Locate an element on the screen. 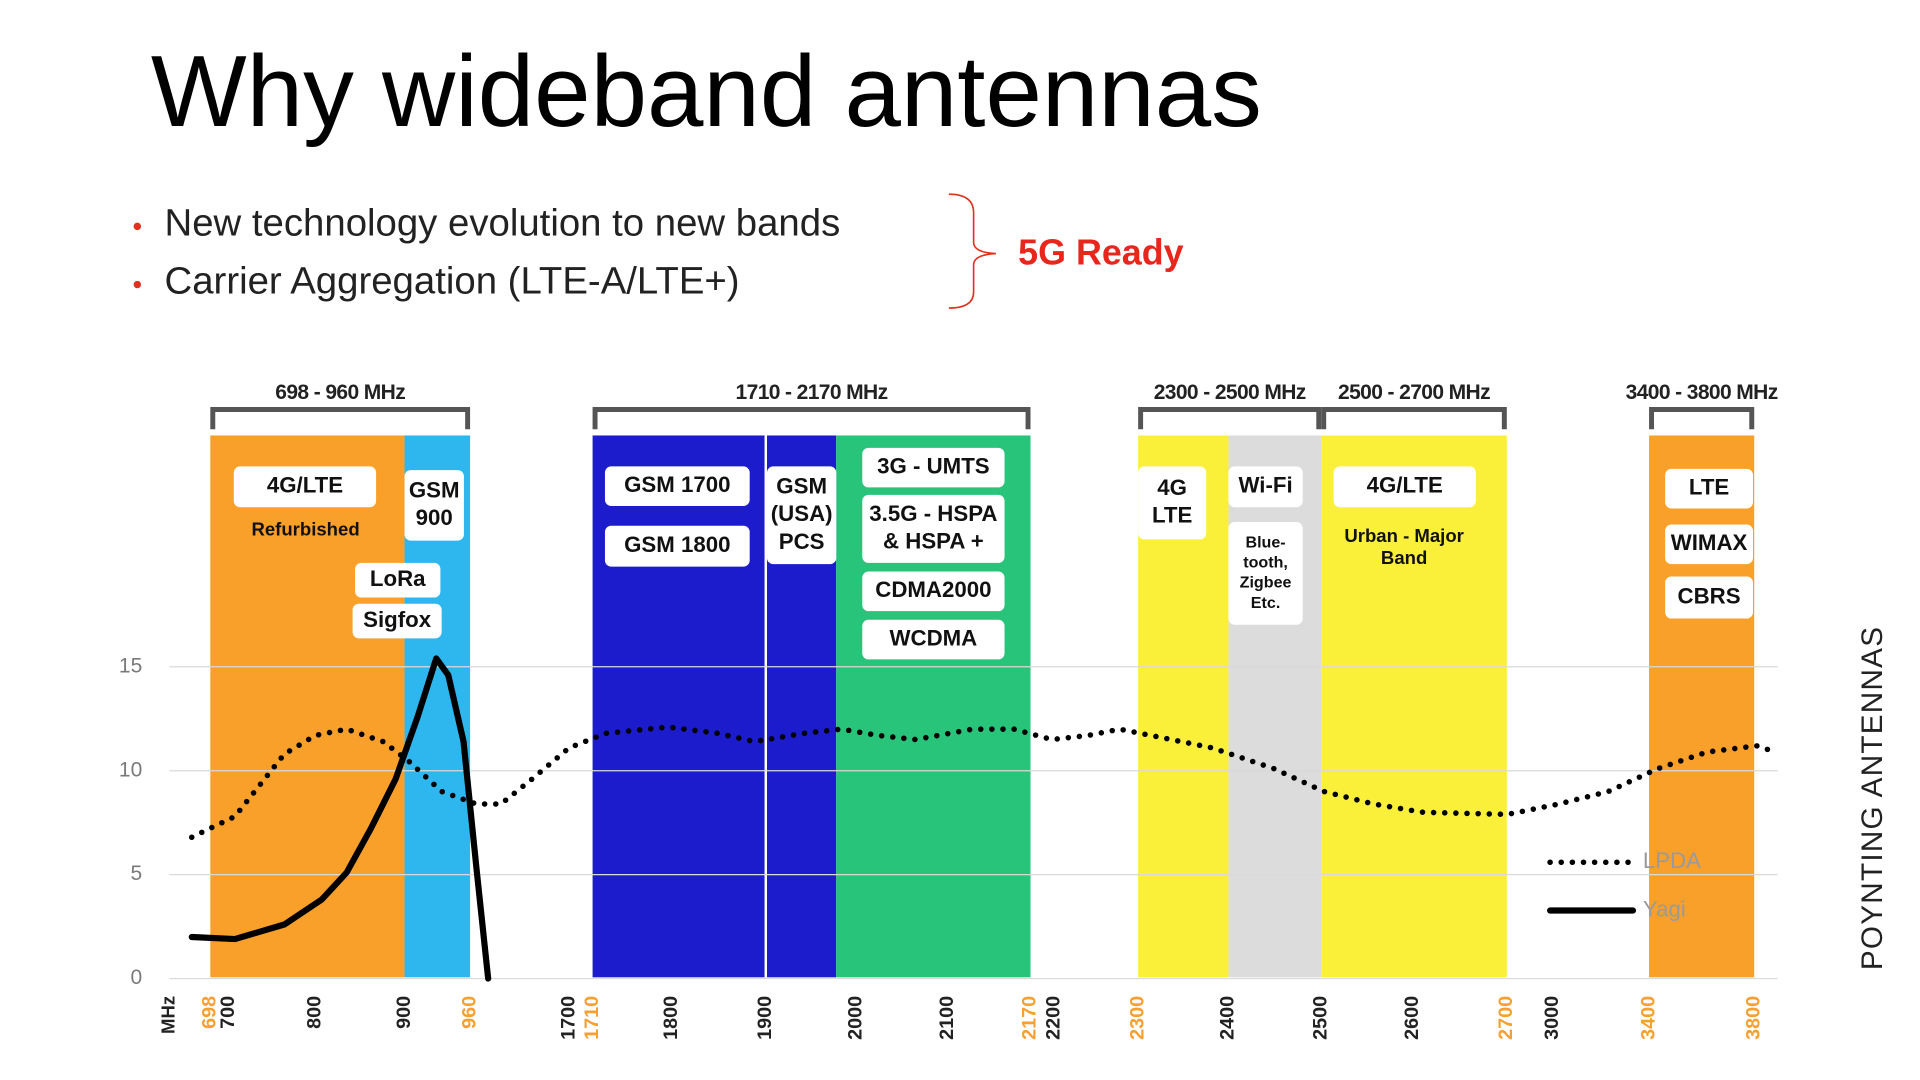  band-label: CDMA2000 is located at coordinates (933, 589).